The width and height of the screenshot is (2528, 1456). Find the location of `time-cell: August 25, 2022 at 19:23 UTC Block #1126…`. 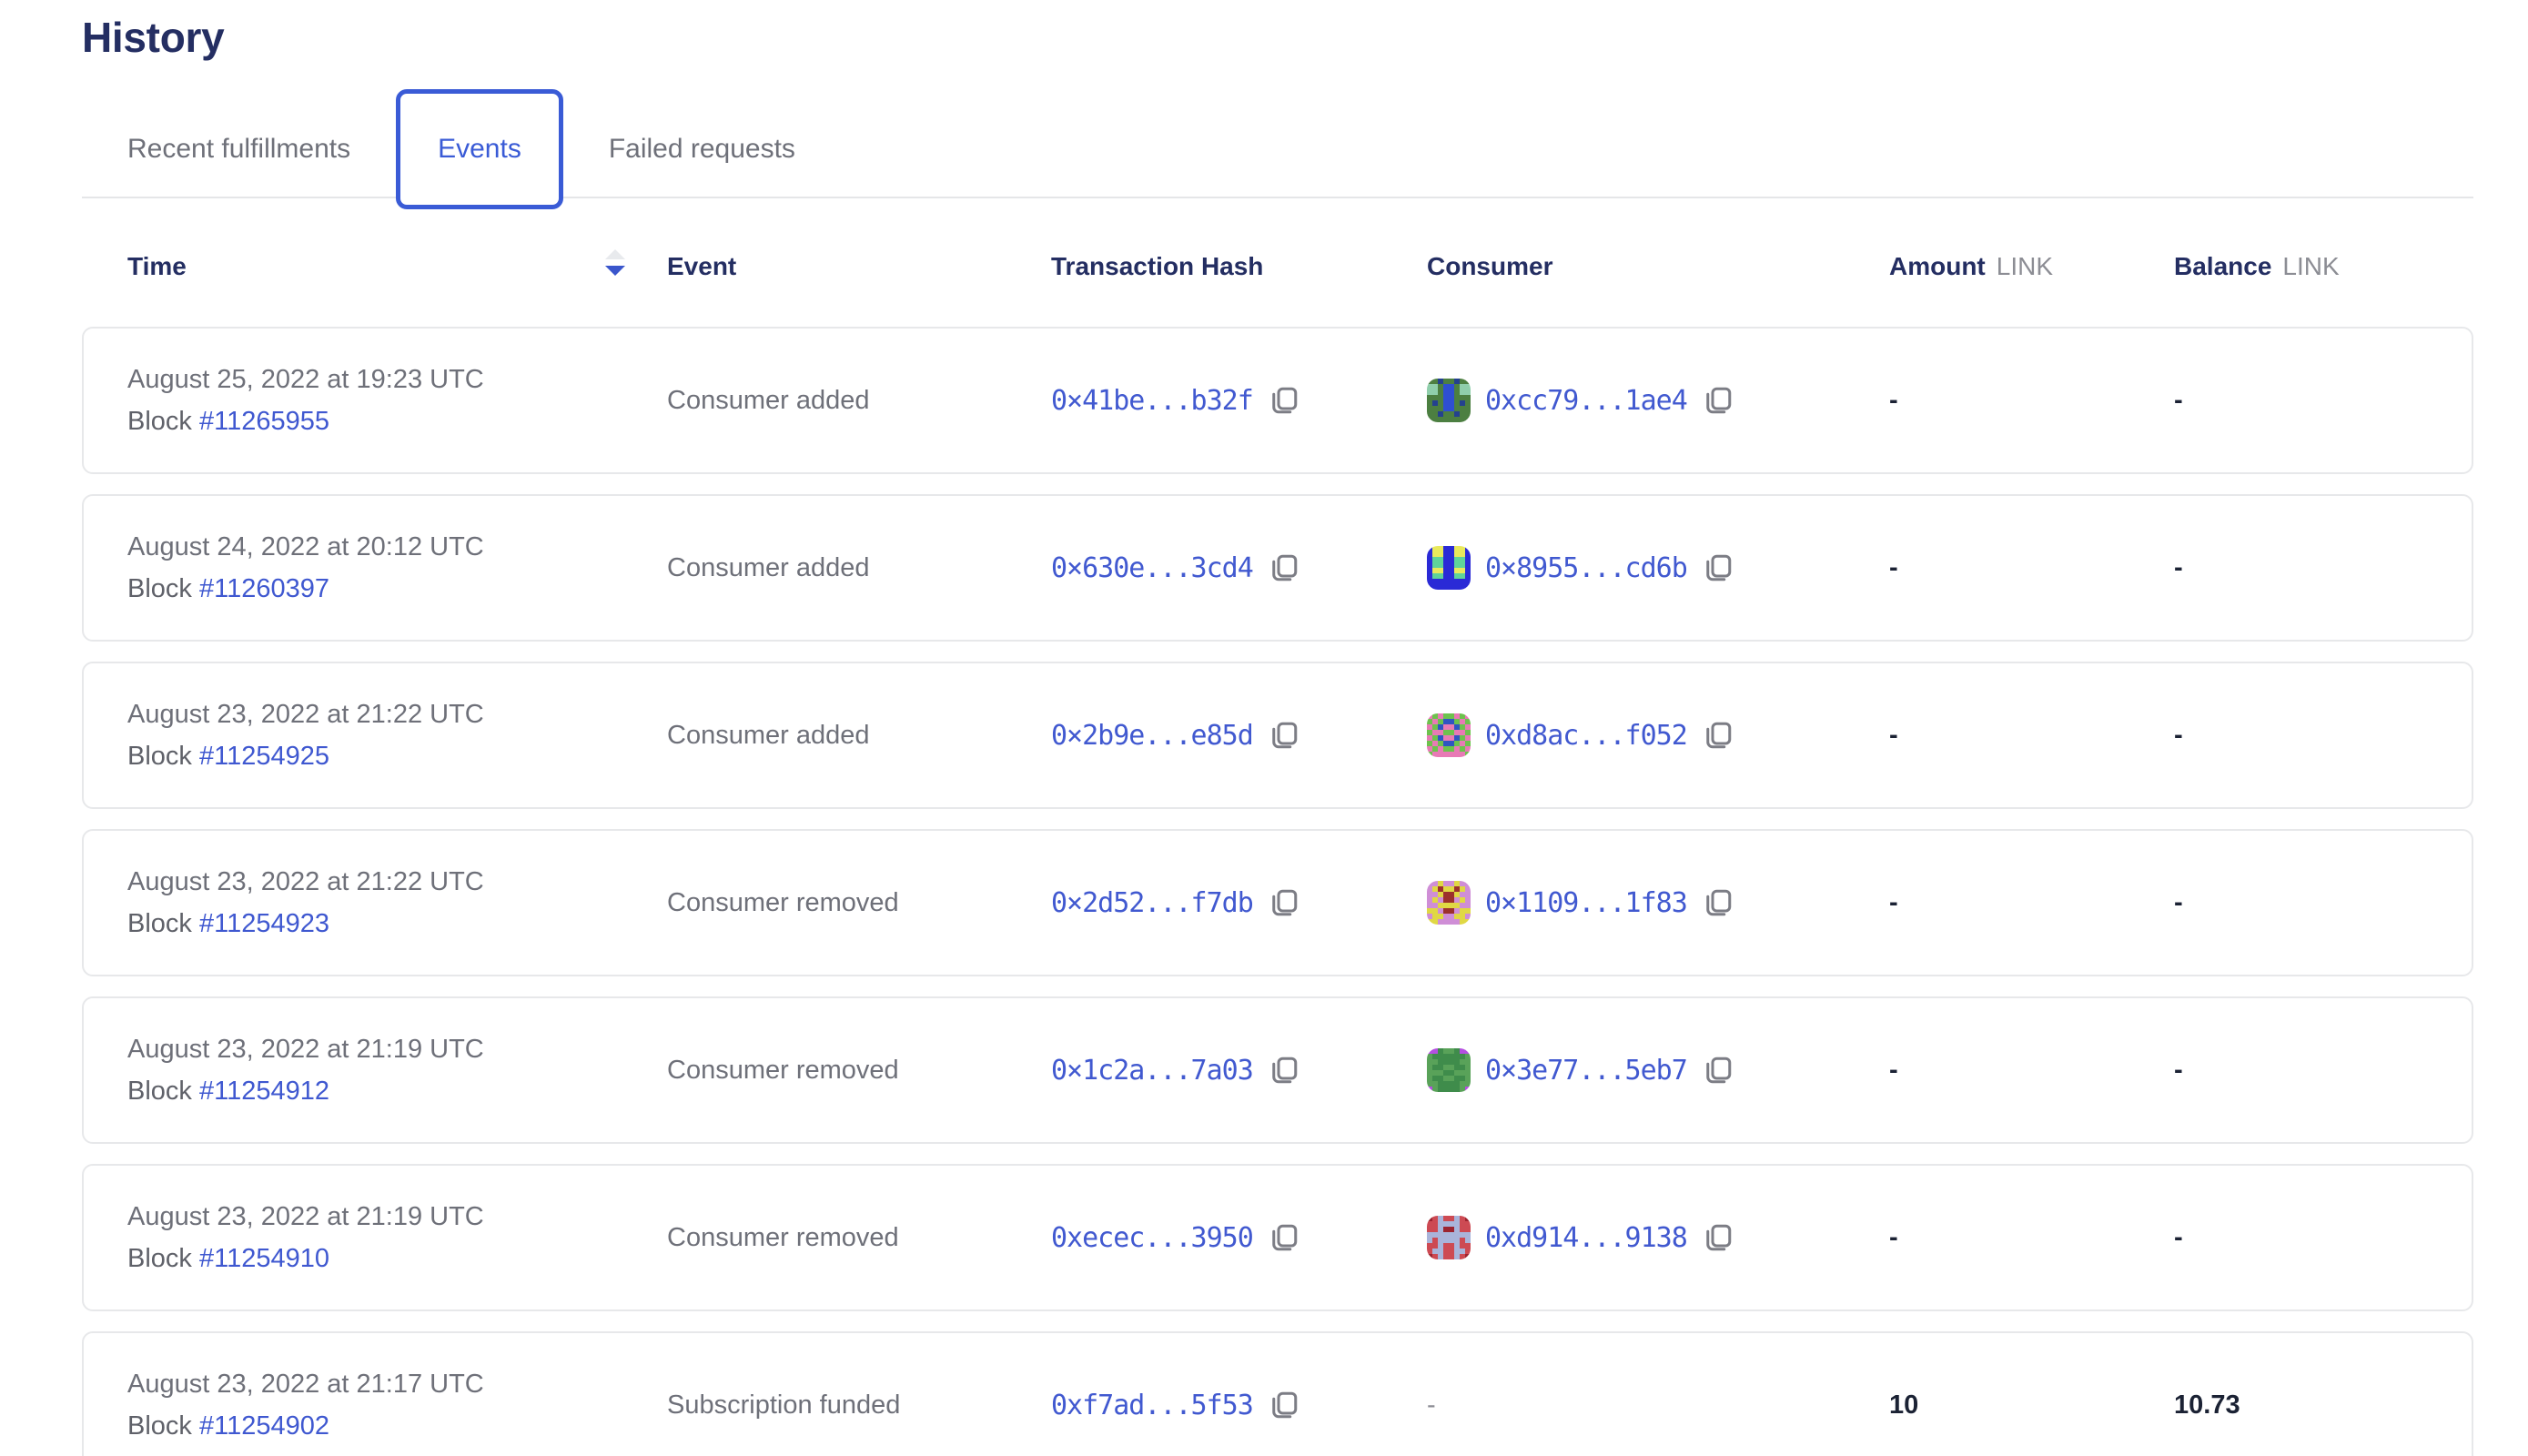

time-cell: August 25, 2022 at 19:23 UTC Block #1126… is located at coordinates (397, 401).